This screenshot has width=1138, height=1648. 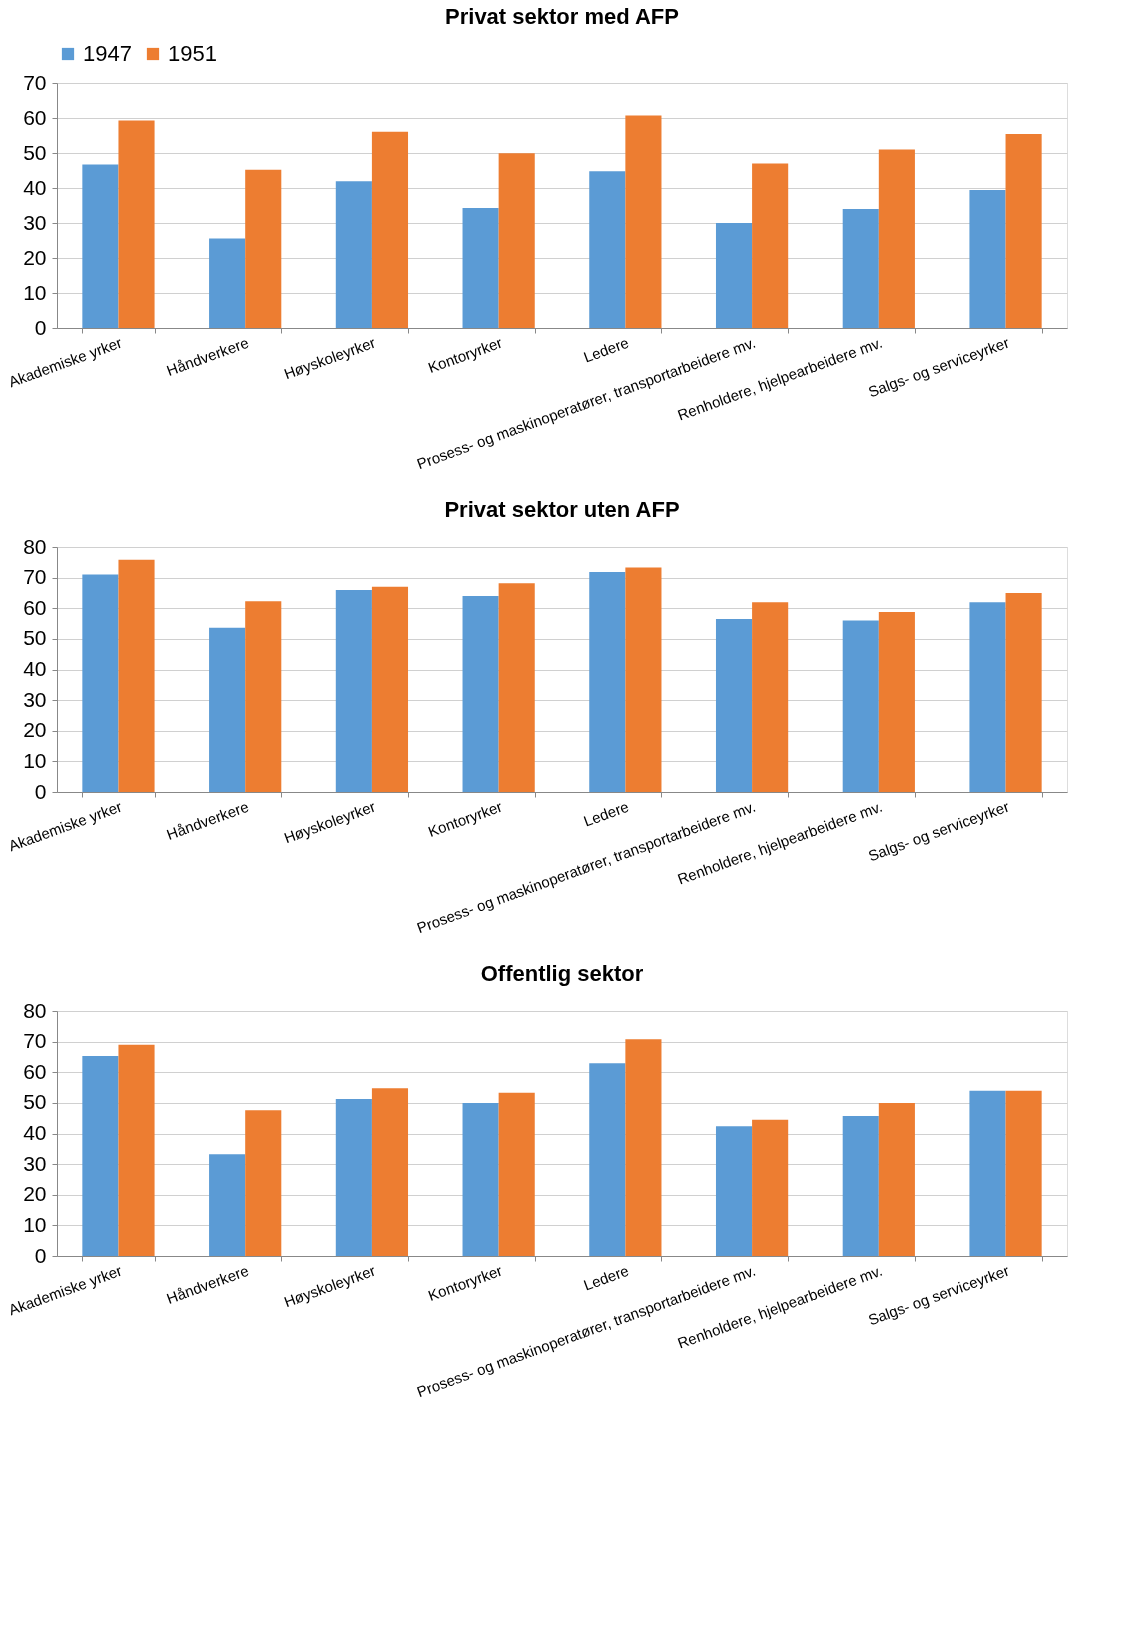 I want to click on chart-title: Offentlig sektor, so click(x=562, y=973).